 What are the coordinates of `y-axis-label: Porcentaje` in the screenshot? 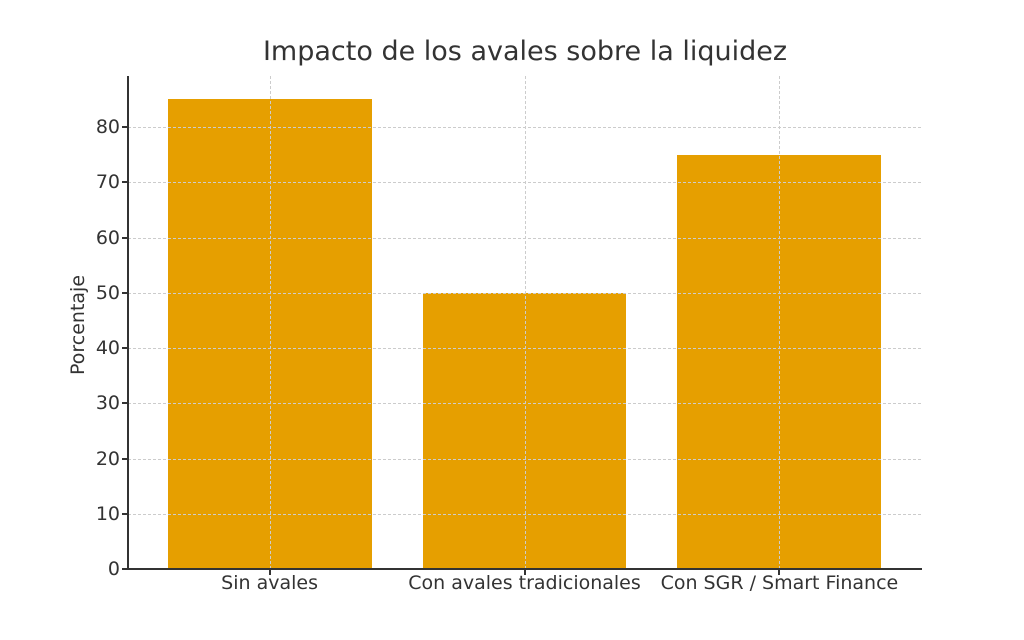 It's located at (78, 325).